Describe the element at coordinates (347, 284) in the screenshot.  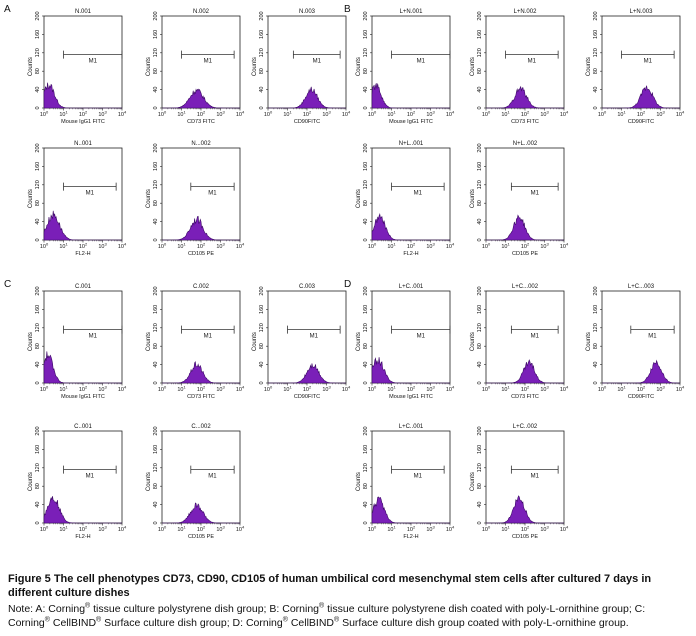
I see `panel-letter-d: D` at that location.